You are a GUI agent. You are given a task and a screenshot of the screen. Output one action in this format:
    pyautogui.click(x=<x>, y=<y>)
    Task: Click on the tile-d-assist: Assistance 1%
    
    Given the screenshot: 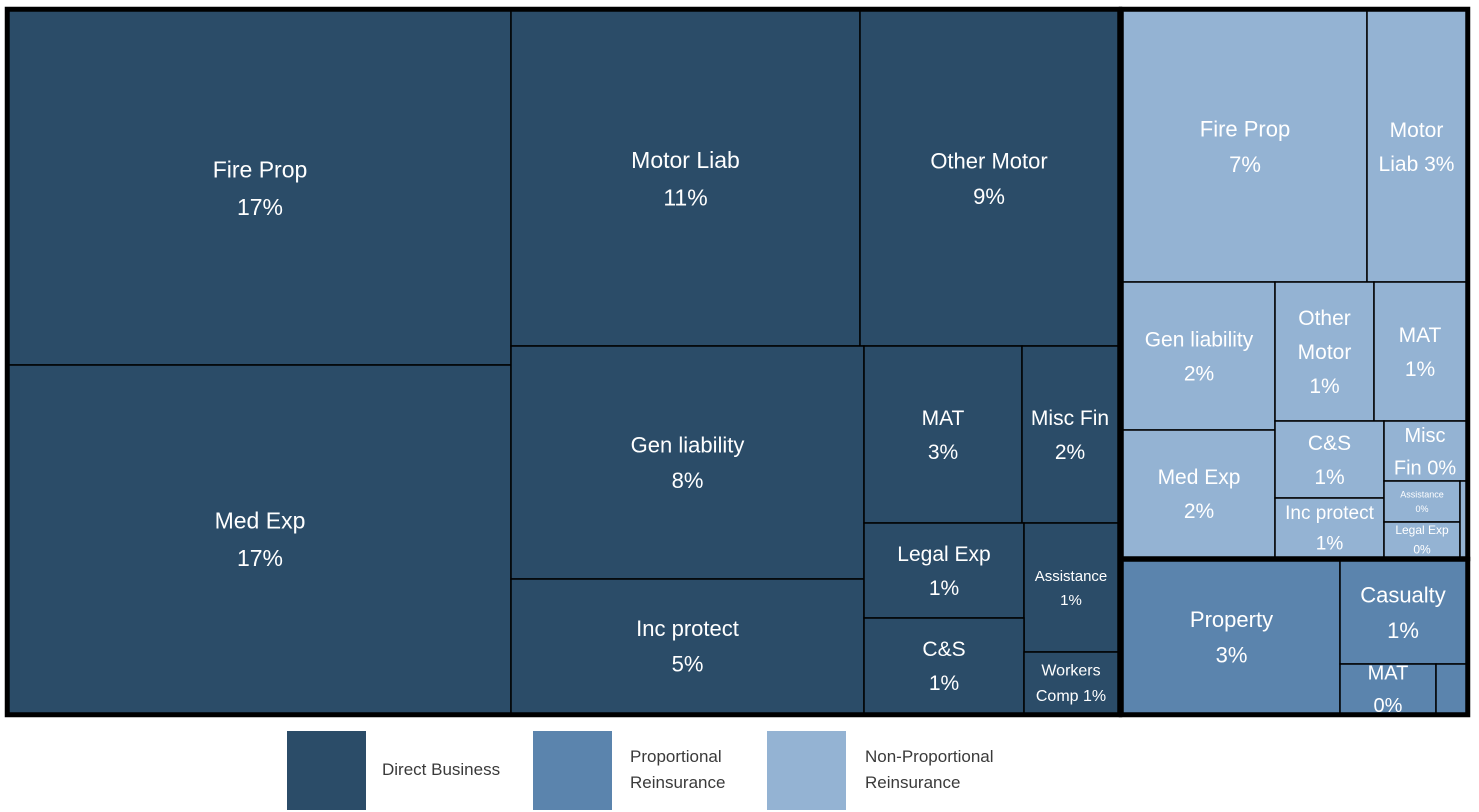 What is the action you would take?
    pyautogui.click(x=1071, y=587)
    